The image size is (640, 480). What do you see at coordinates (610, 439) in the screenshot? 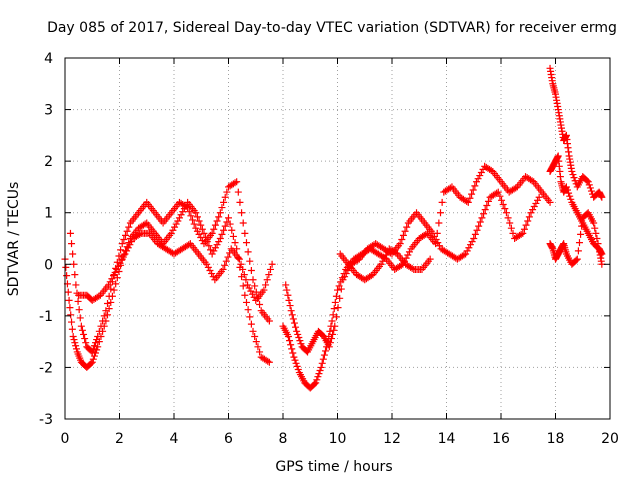
I see `x-tick-label: 20` at bounding box center [610, 439].